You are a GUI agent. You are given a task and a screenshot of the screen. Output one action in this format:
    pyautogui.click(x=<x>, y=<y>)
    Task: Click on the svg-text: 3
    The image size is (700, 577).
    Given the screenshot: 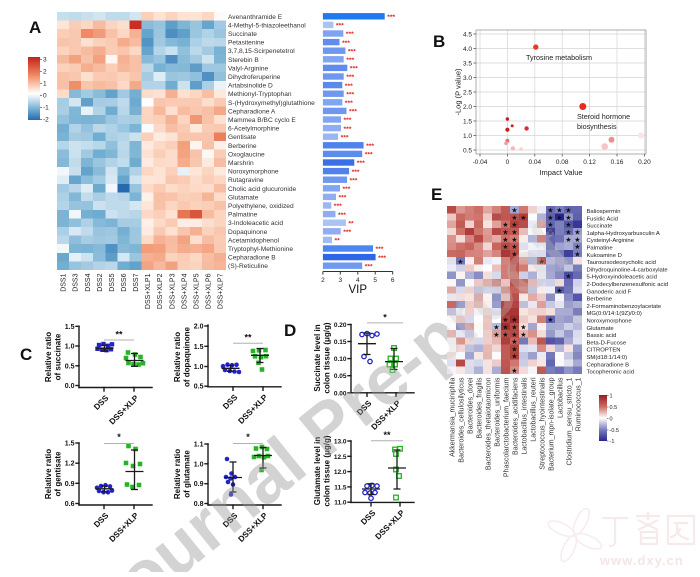 What is the action you would take?
    pyautogui.click(x=45, y=60)
    